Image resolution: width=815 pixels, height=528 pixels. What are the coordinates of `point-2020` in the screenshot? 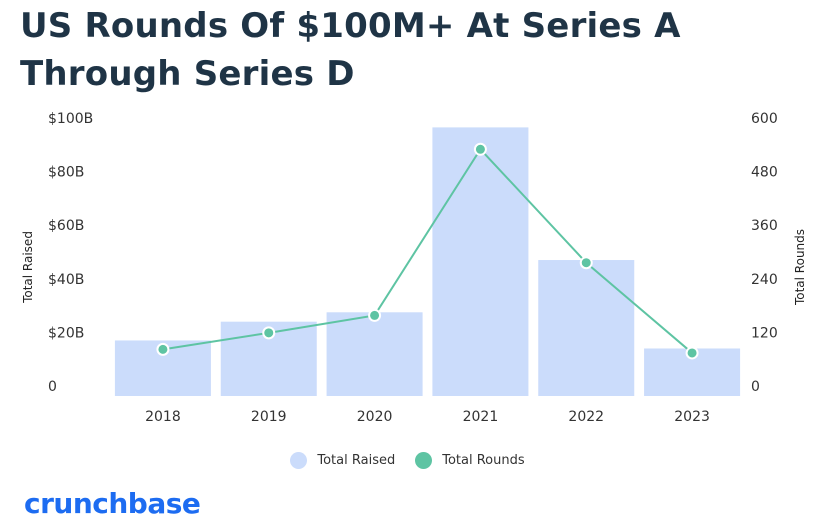 It's located at (375, 315).